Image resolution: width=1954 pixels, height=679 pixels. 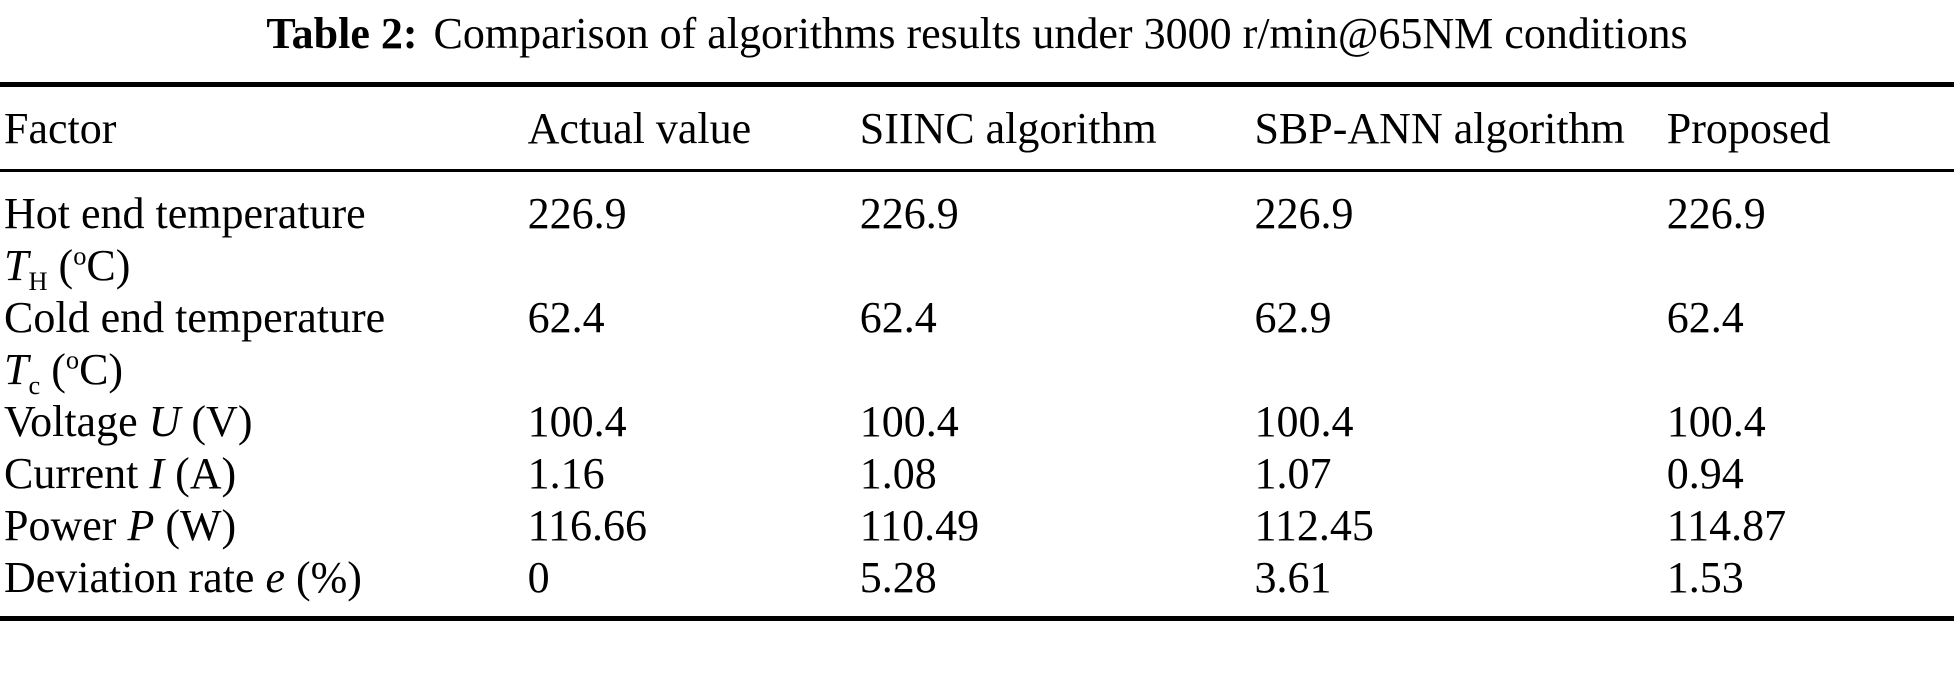 What do you see at coordinates (977, 585) in the screenshot?
I see `table-row: Deviation rate e (%) 0 5.28 3.61 1.53` at bounding box center [977, 585].